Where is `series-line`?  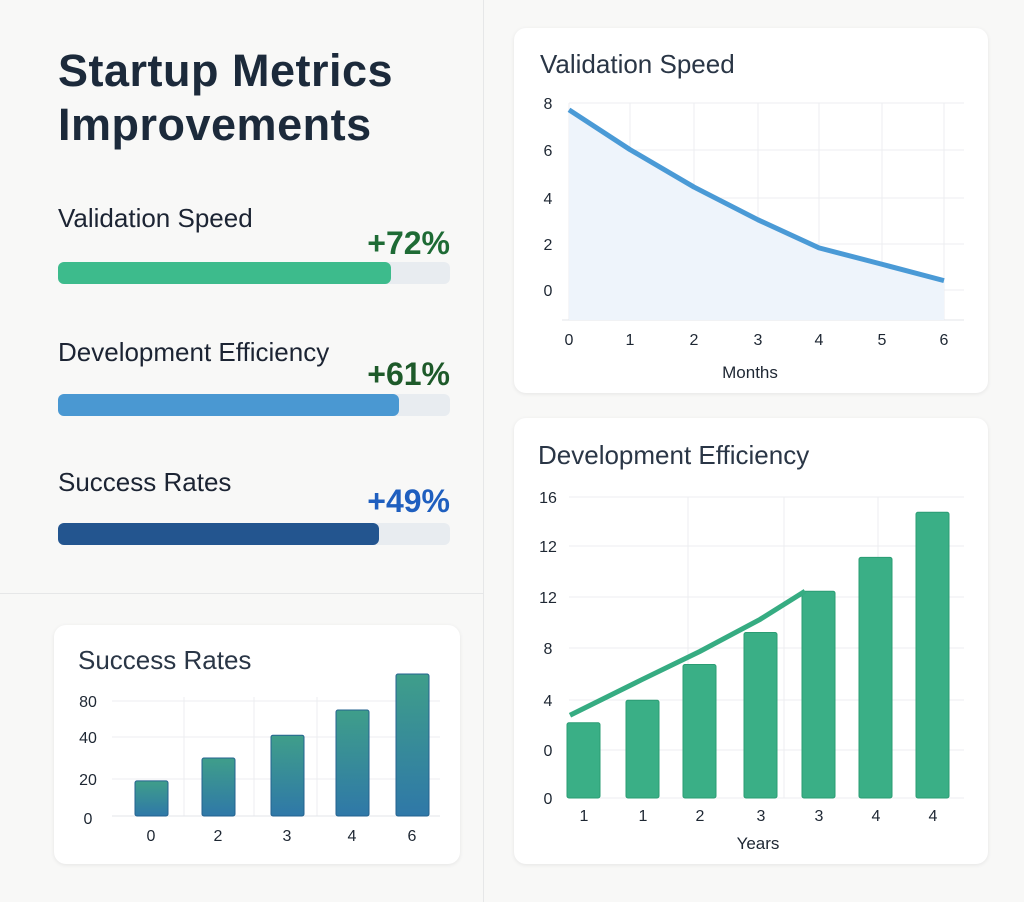
series-line is located at coordinates (756, 195).